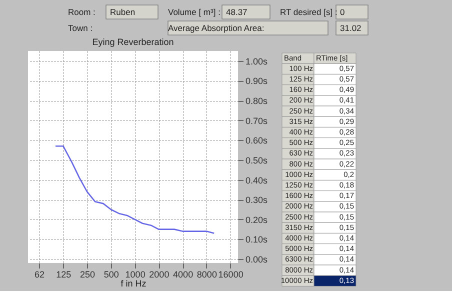 Image resolution: width=465 pixels, height=300 pixels. What do you see at coordinates (257, 200) in the screenshot?
I see `y-tick-label: 0.30s` at bounding box center [257, 200].